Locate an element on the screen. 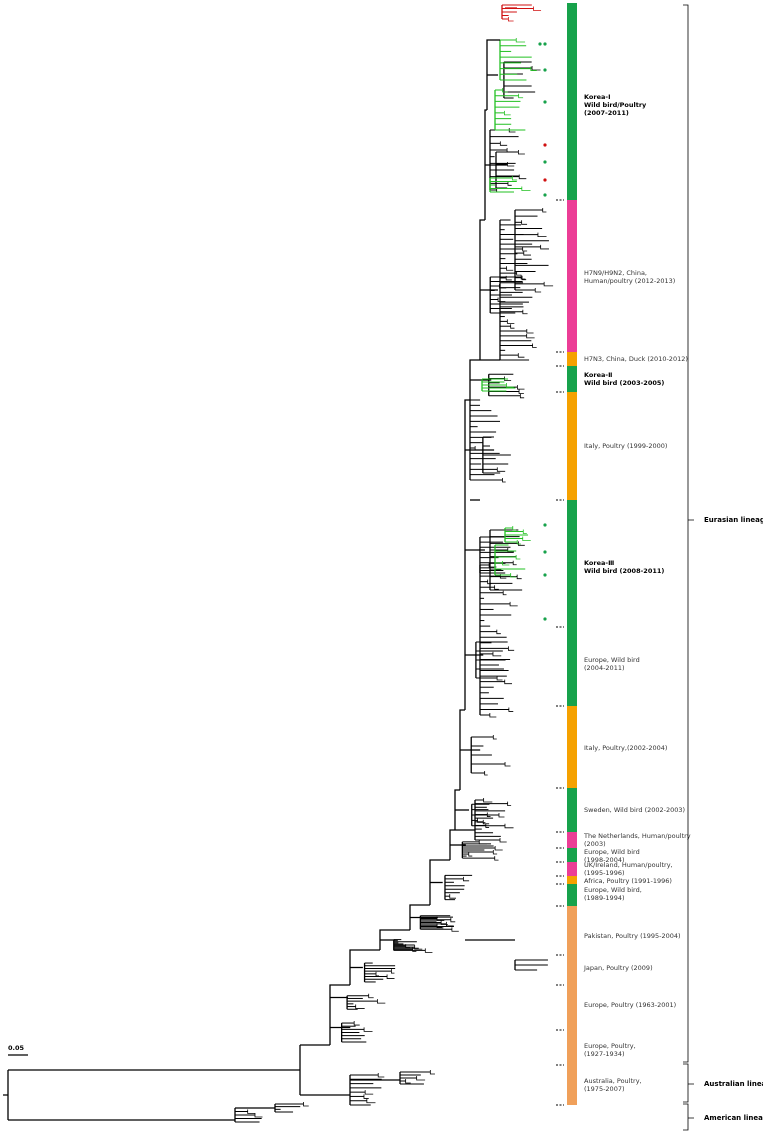 The width and height of the screenshot is (763, 1135). clade-label: Europe, Poultry (1963-2001) is located at coordinates (630, 1005).